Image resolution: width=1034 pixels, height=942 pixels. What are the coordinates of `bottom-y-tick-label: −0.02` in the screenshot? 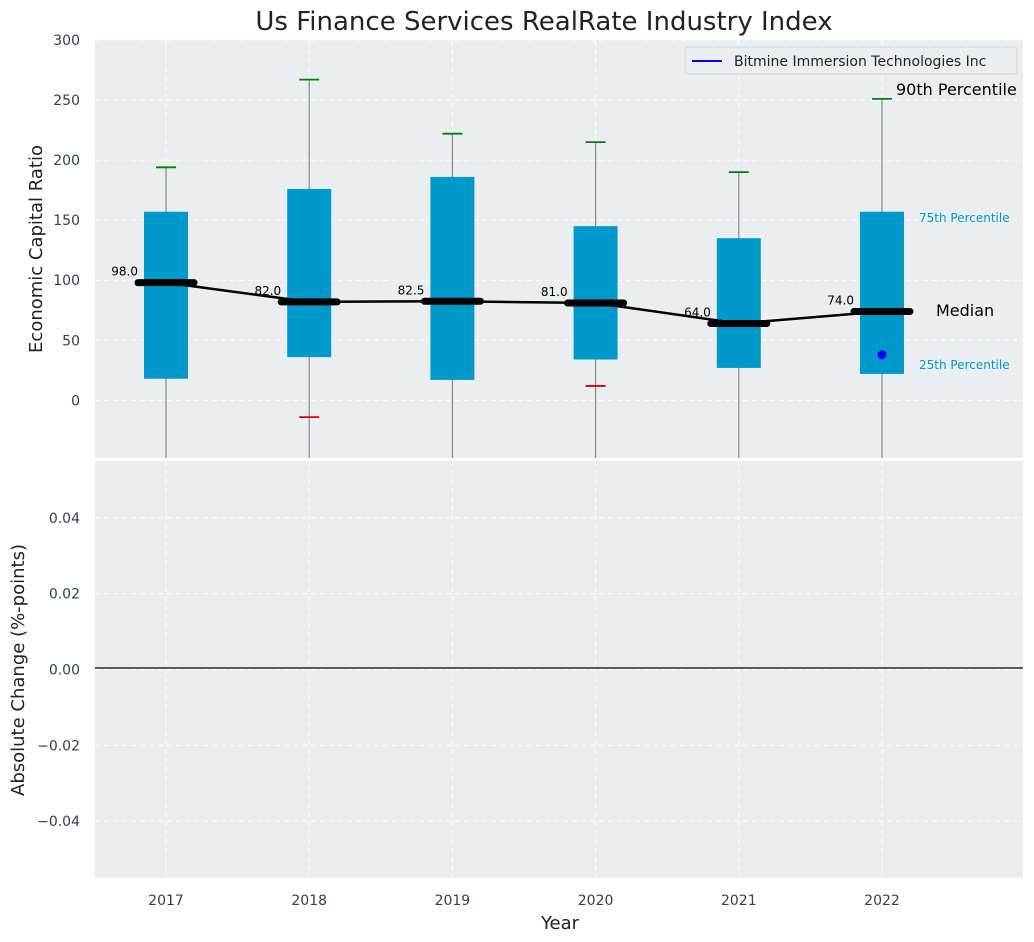 It's located at (58, 746).